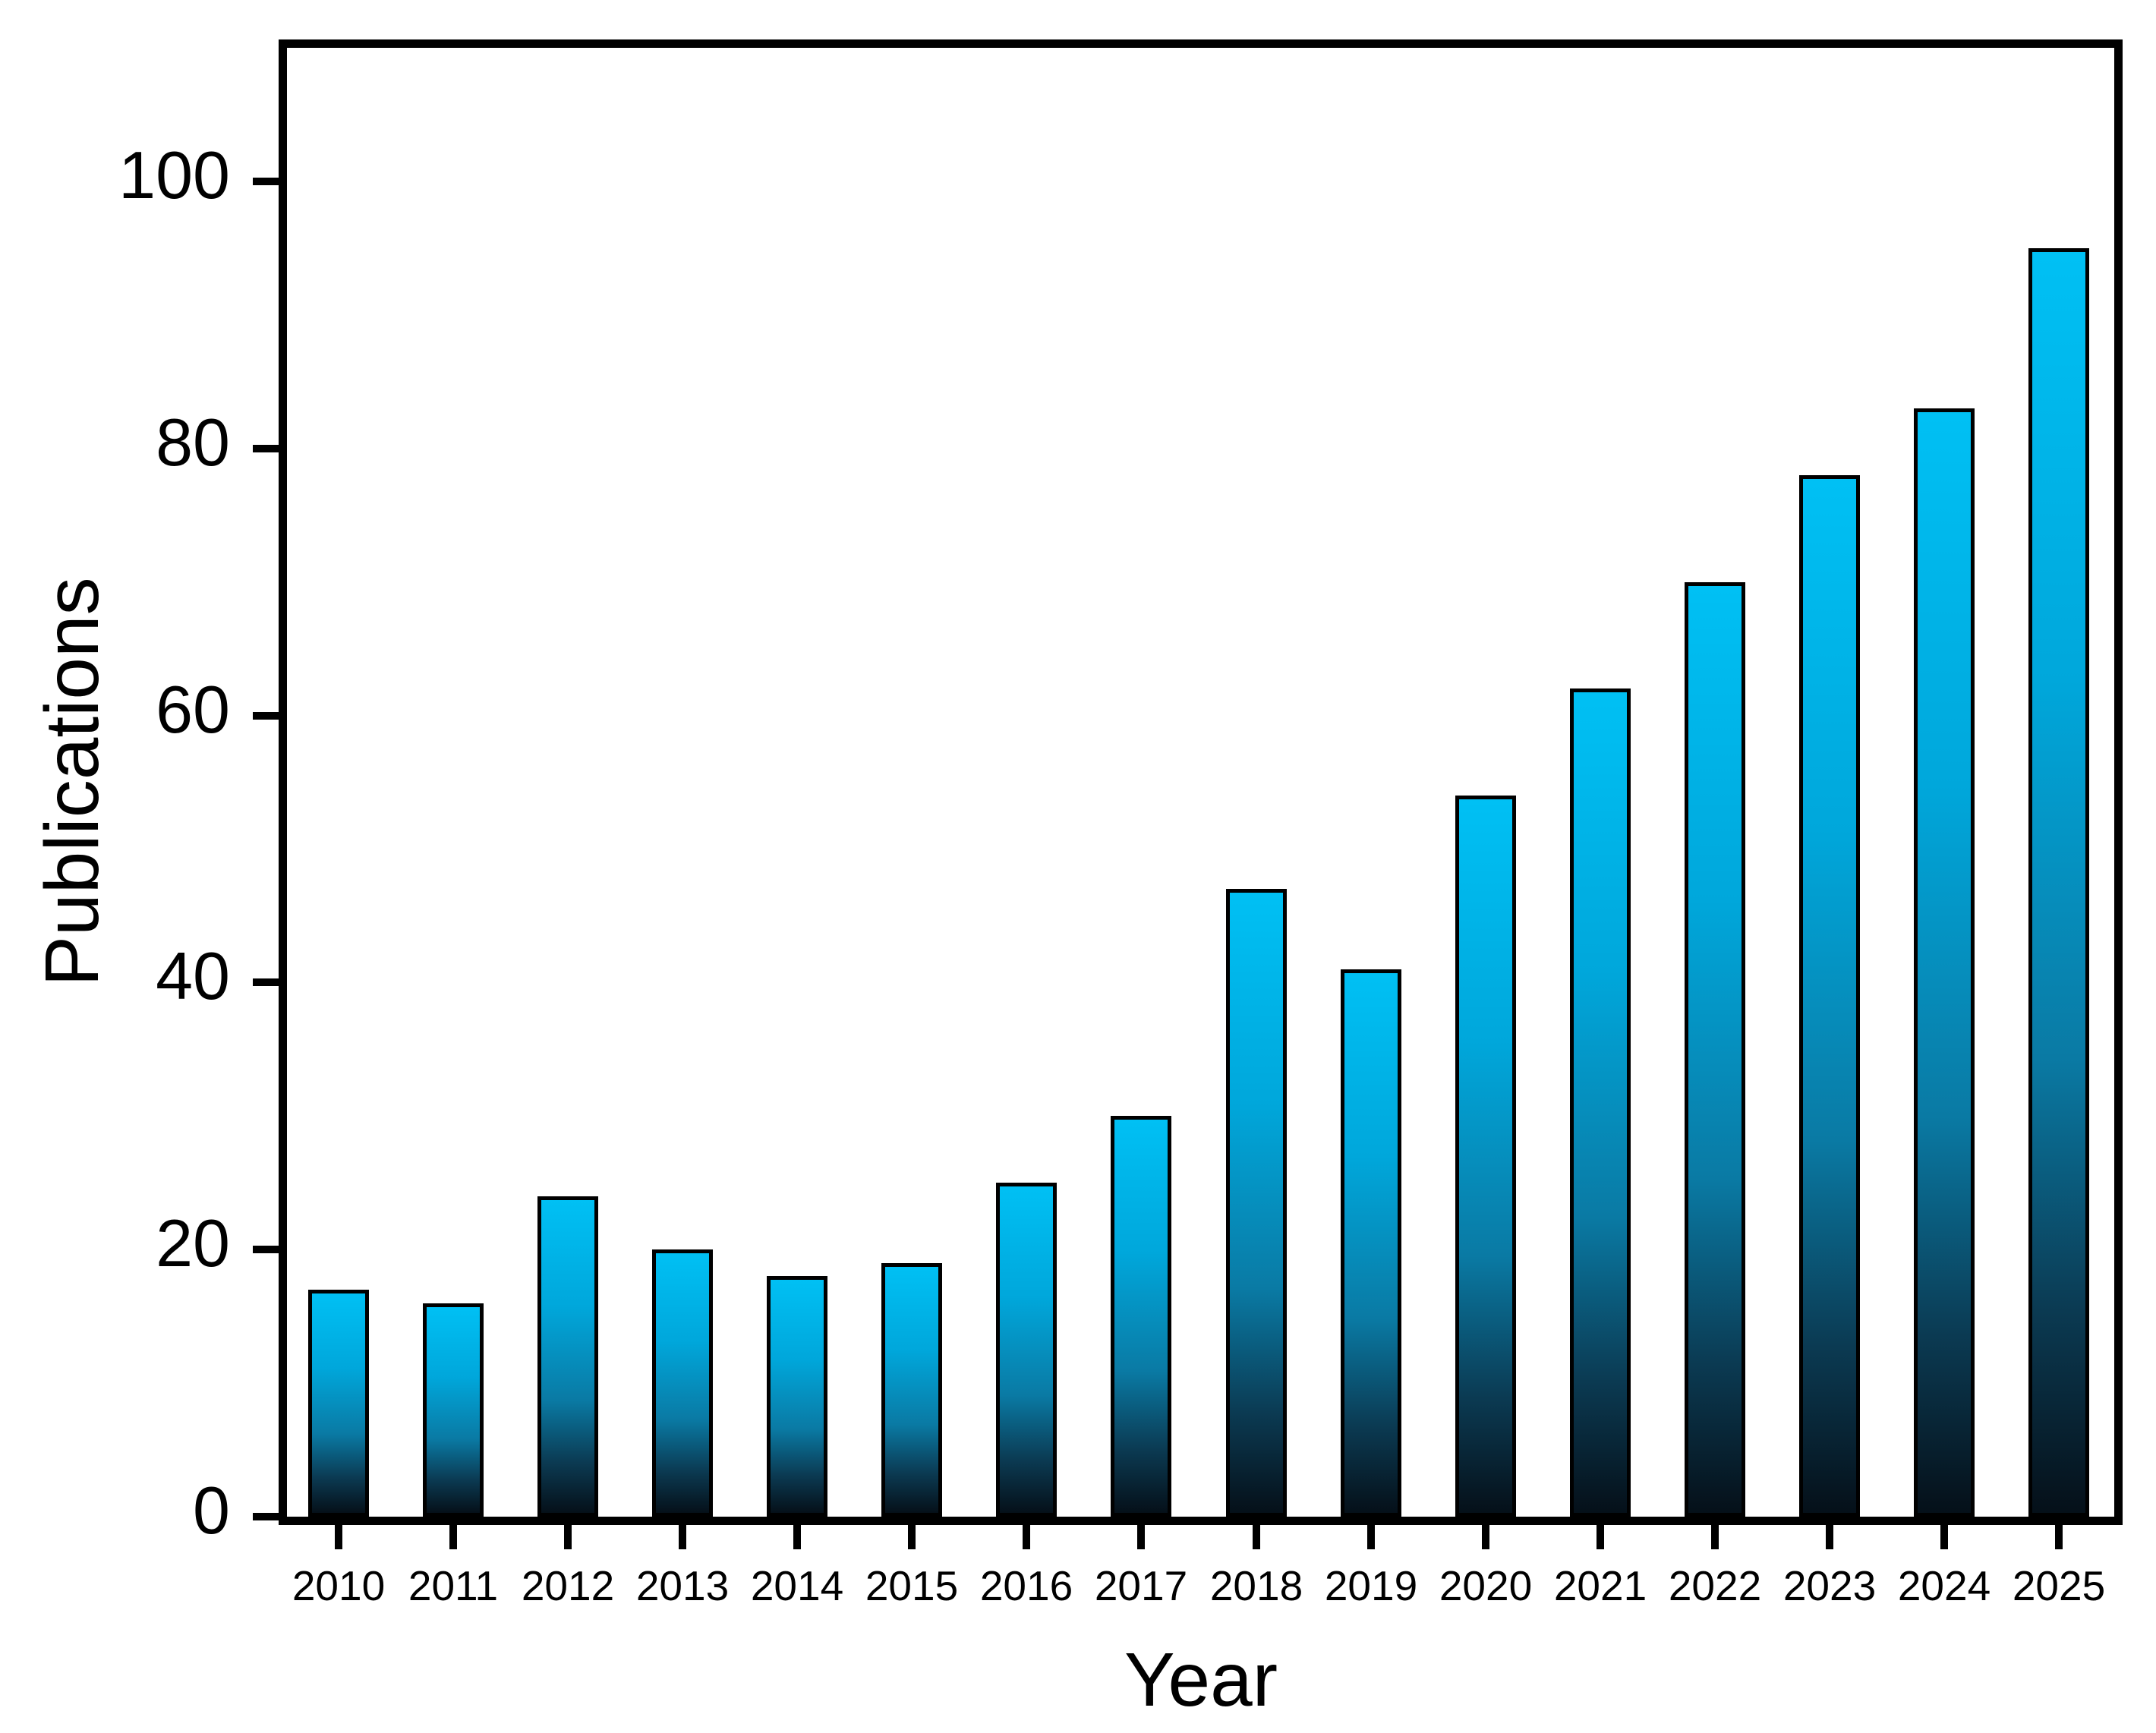  What do you see at coordinates (1829, 1585) in the screenshot?
I see `x-tick-label: 2023` at bounding box center [1829, 1585].